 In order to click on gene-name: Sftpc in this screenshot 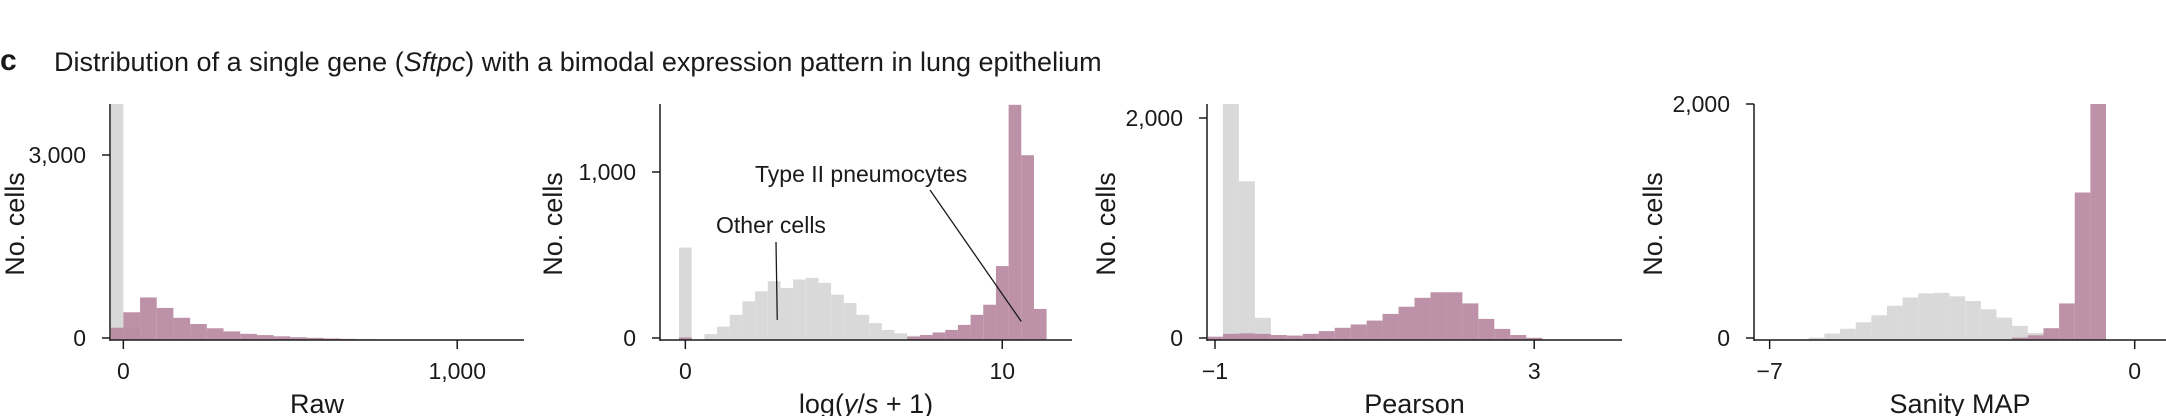, I will do `click(434, 62)`.